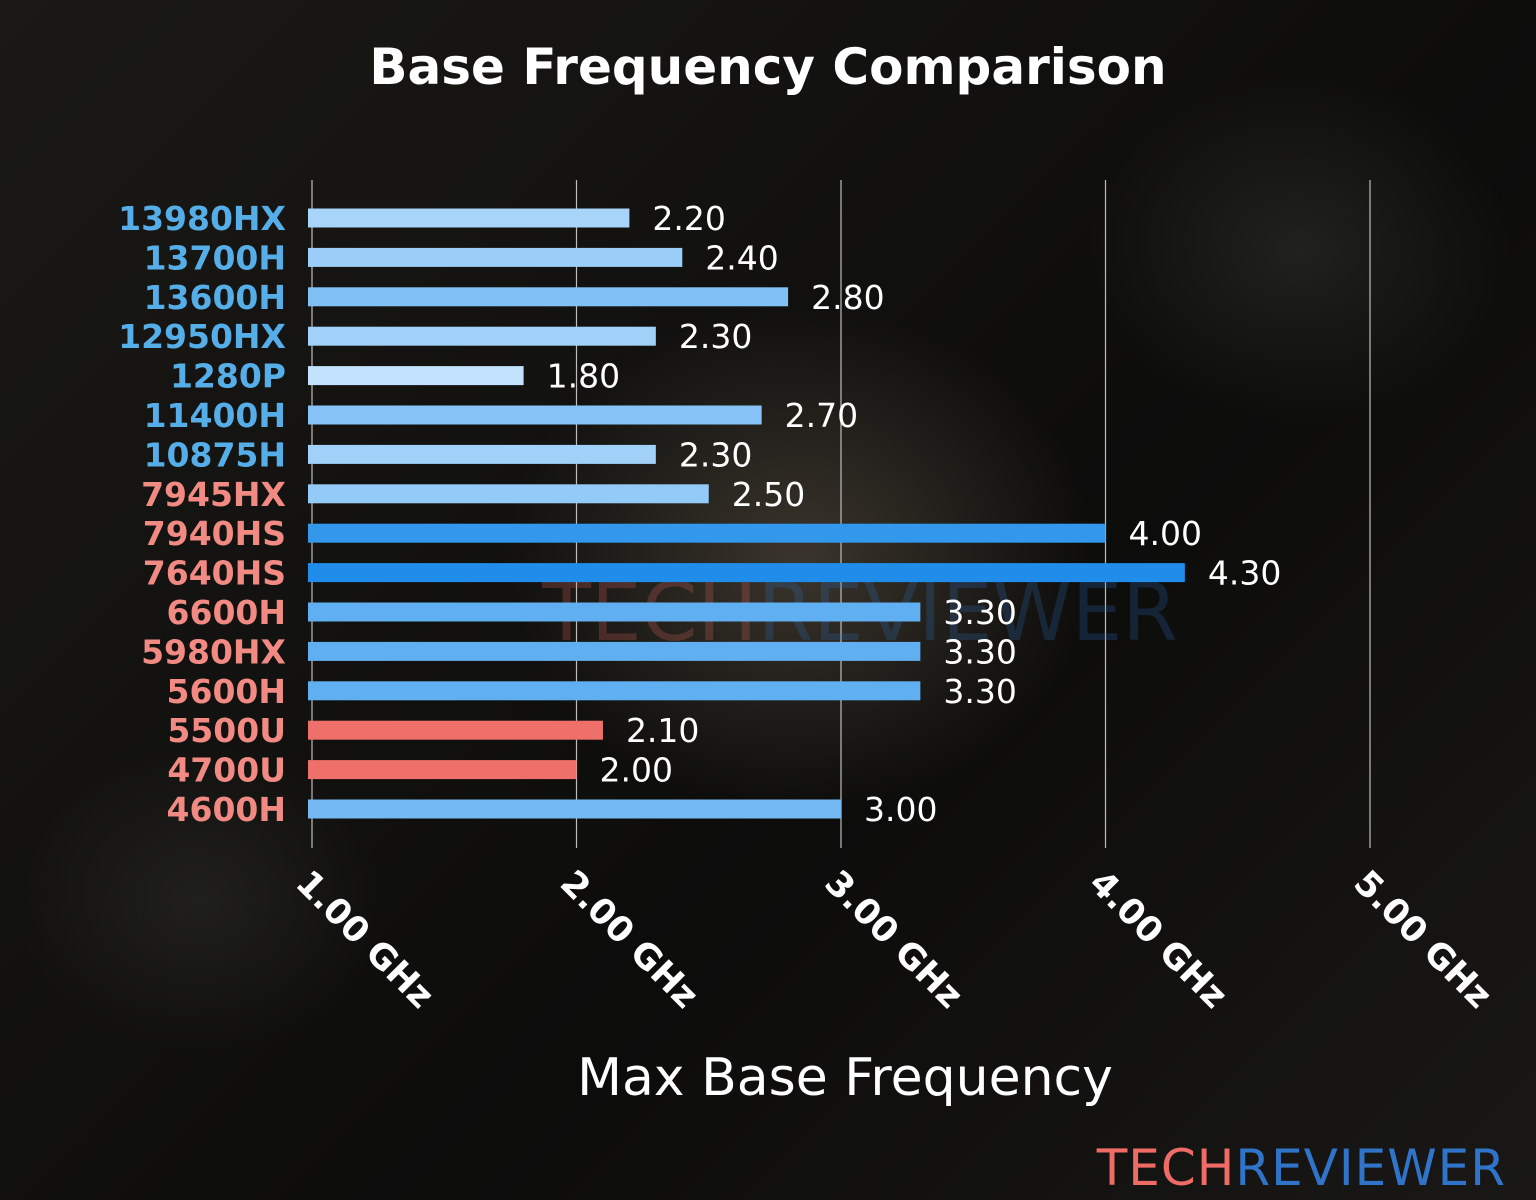 The height and width of the screenshot is (1200, 1536). I want to click on data-label: 2.80, so click(847, 297).